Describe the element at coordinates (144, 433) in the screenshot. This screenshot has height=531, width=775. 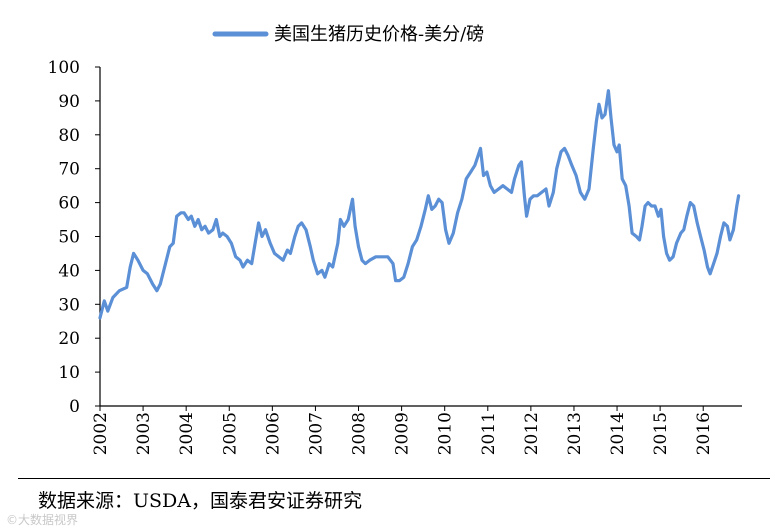
I see `x-tick-label: 2003` at that location.